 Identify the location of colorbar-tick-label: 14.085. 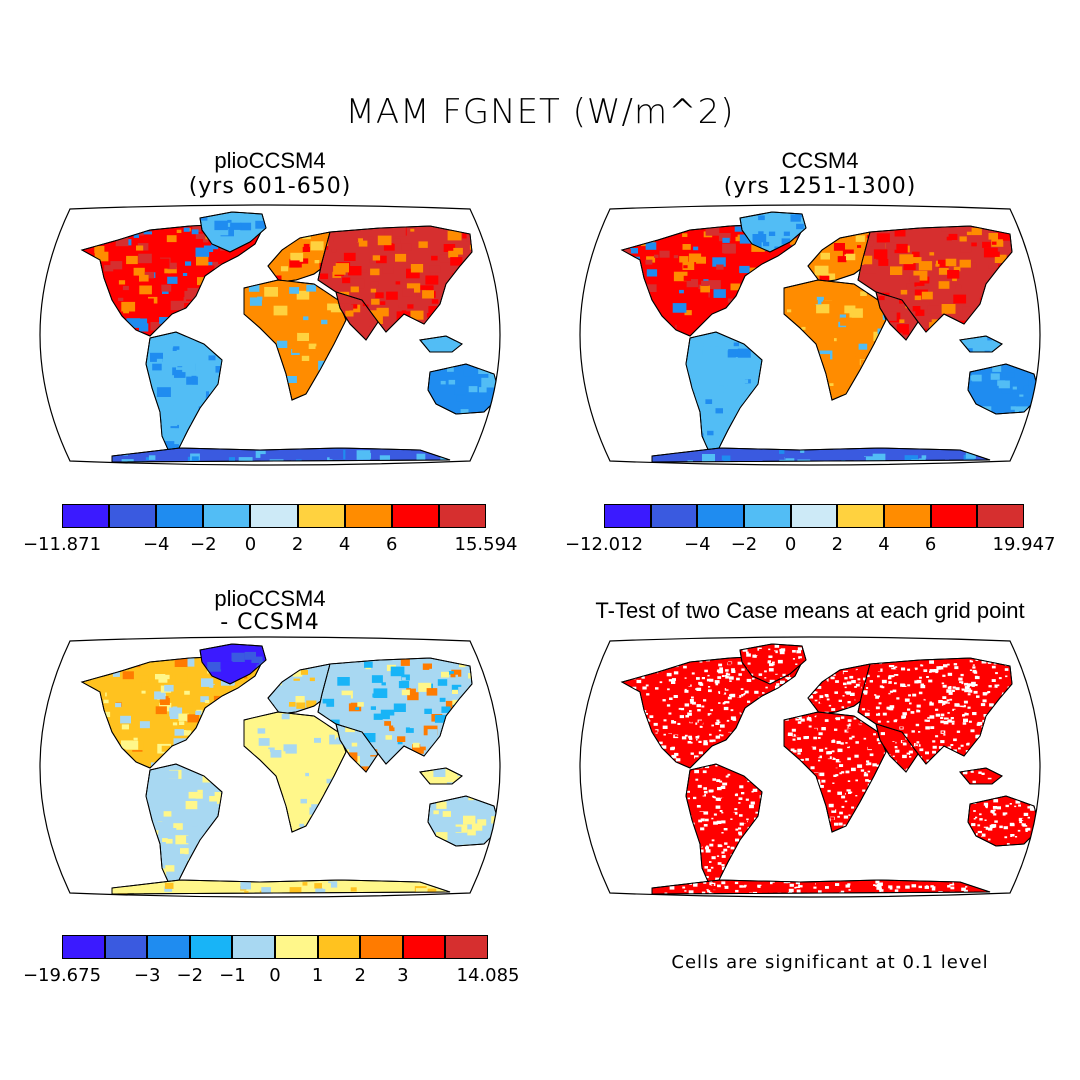
(488, 975).